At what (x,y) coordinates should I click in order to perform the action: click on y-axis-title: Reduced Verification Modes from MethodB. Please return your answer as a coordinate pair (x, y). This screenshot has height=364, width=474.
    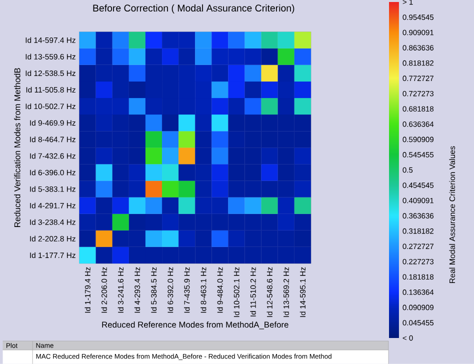
    Looking at the image, I should click on (17, 148).